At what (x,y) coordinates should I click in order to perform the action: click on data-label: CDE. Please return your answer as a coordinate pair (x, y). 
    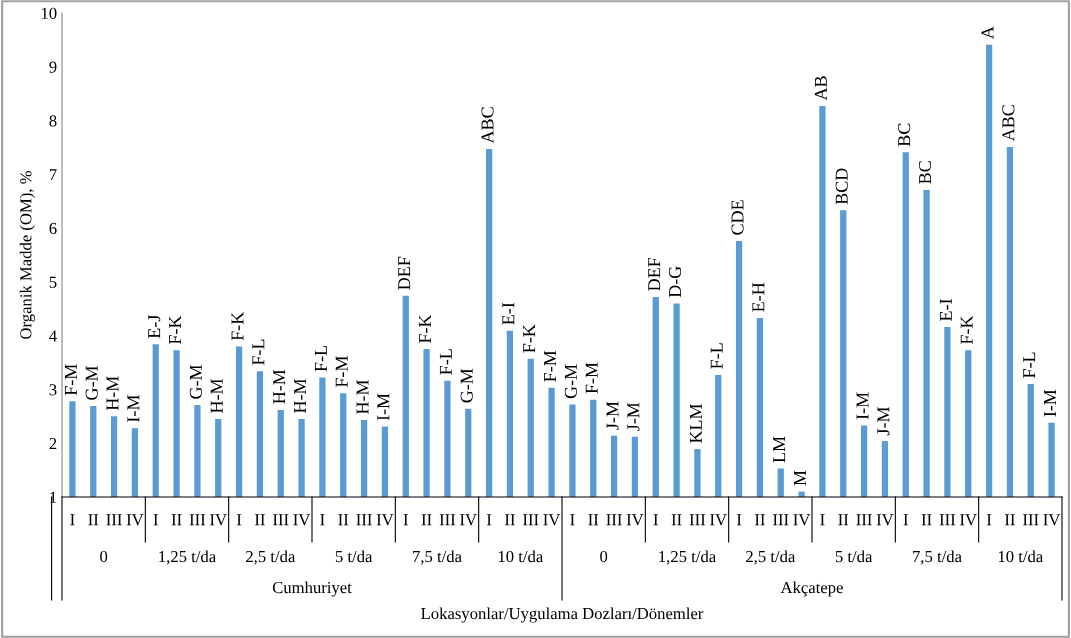
    Looking at the image, I should click on (737, 217).